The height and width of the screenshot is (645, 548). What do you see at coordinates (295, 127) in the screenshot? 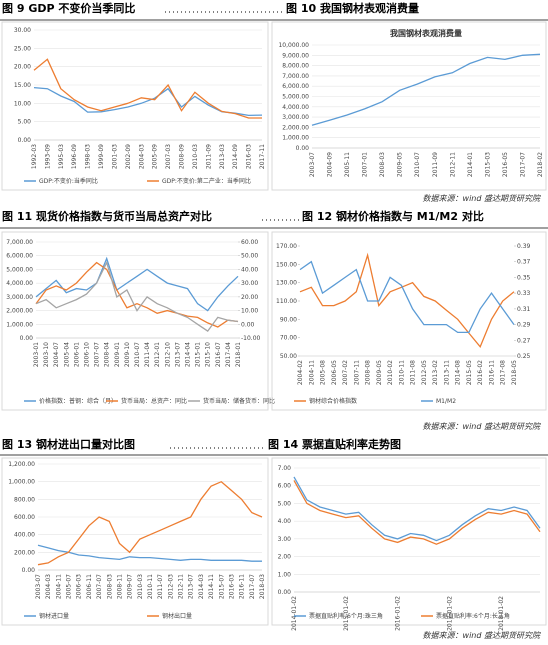
I see `y-tick-label: 2,000.00` at bounding box center [295, 127].